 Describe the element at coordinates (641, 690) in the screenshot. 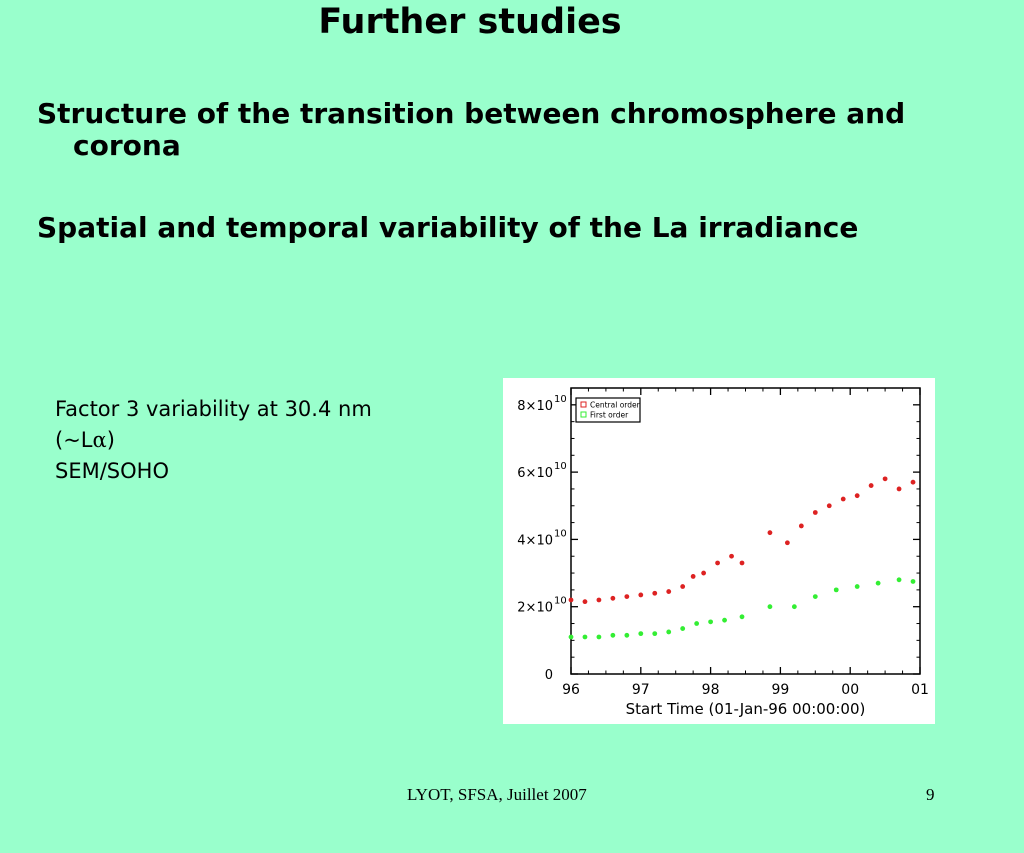

I see `x-tick-label: 97` at that location.